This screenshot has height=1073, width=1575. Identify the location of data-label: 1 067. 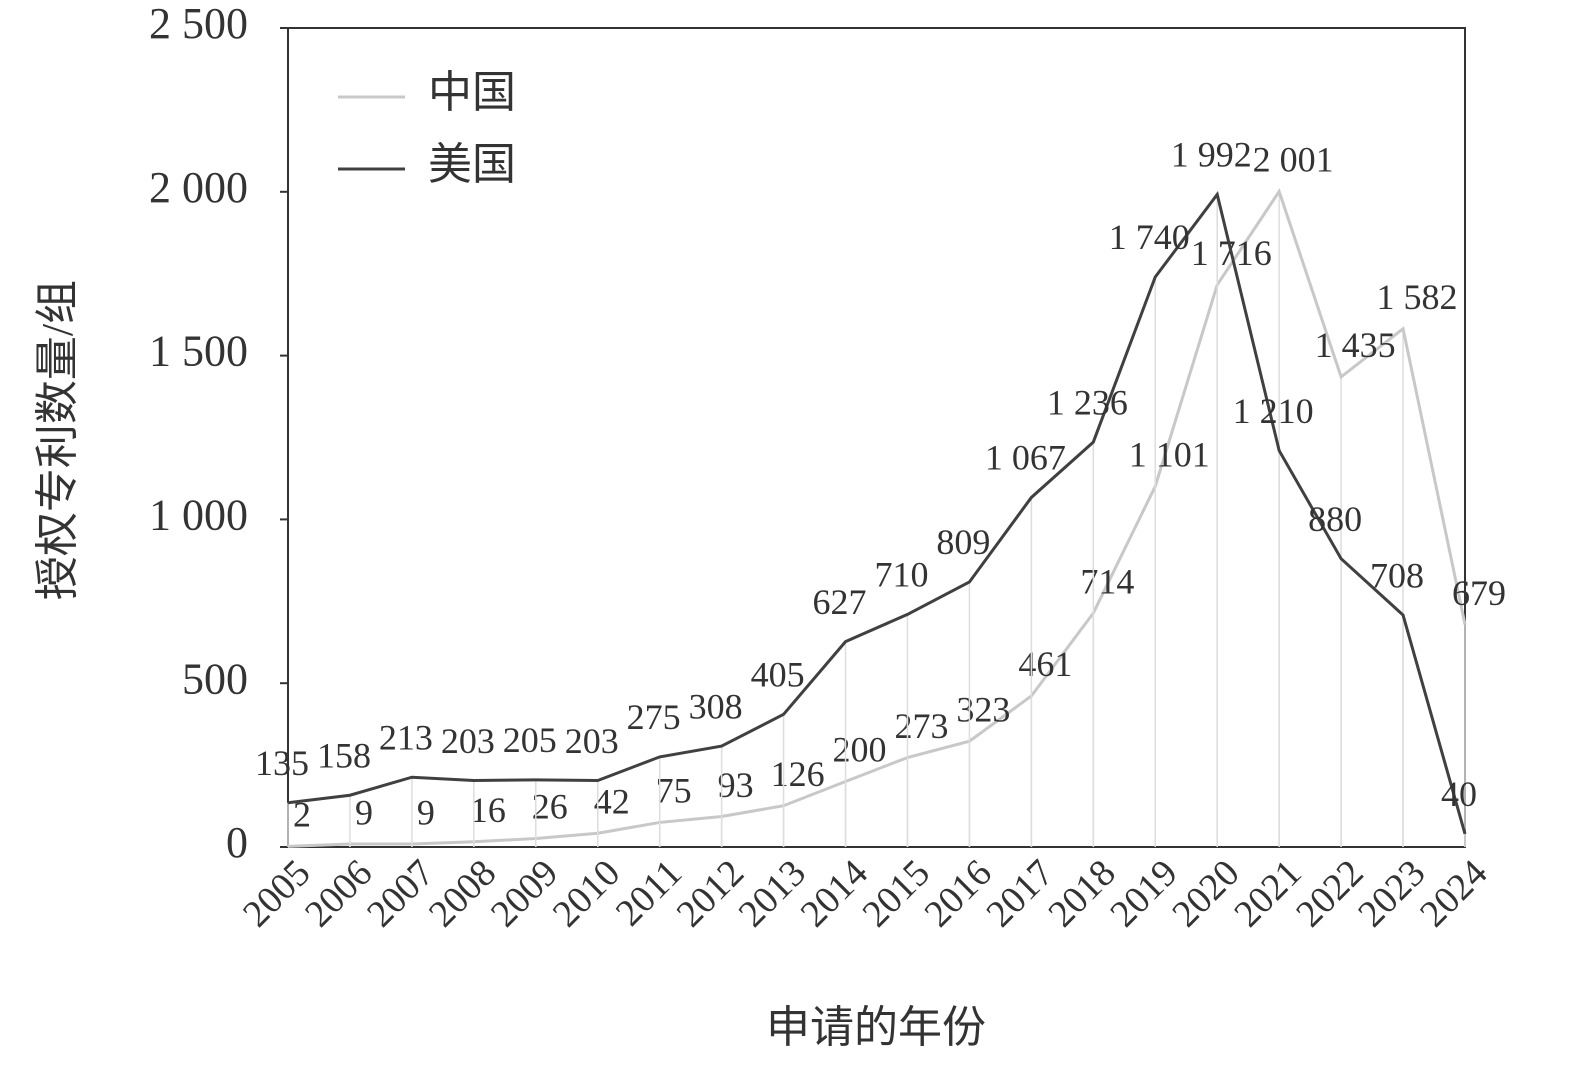
(1025, 458).